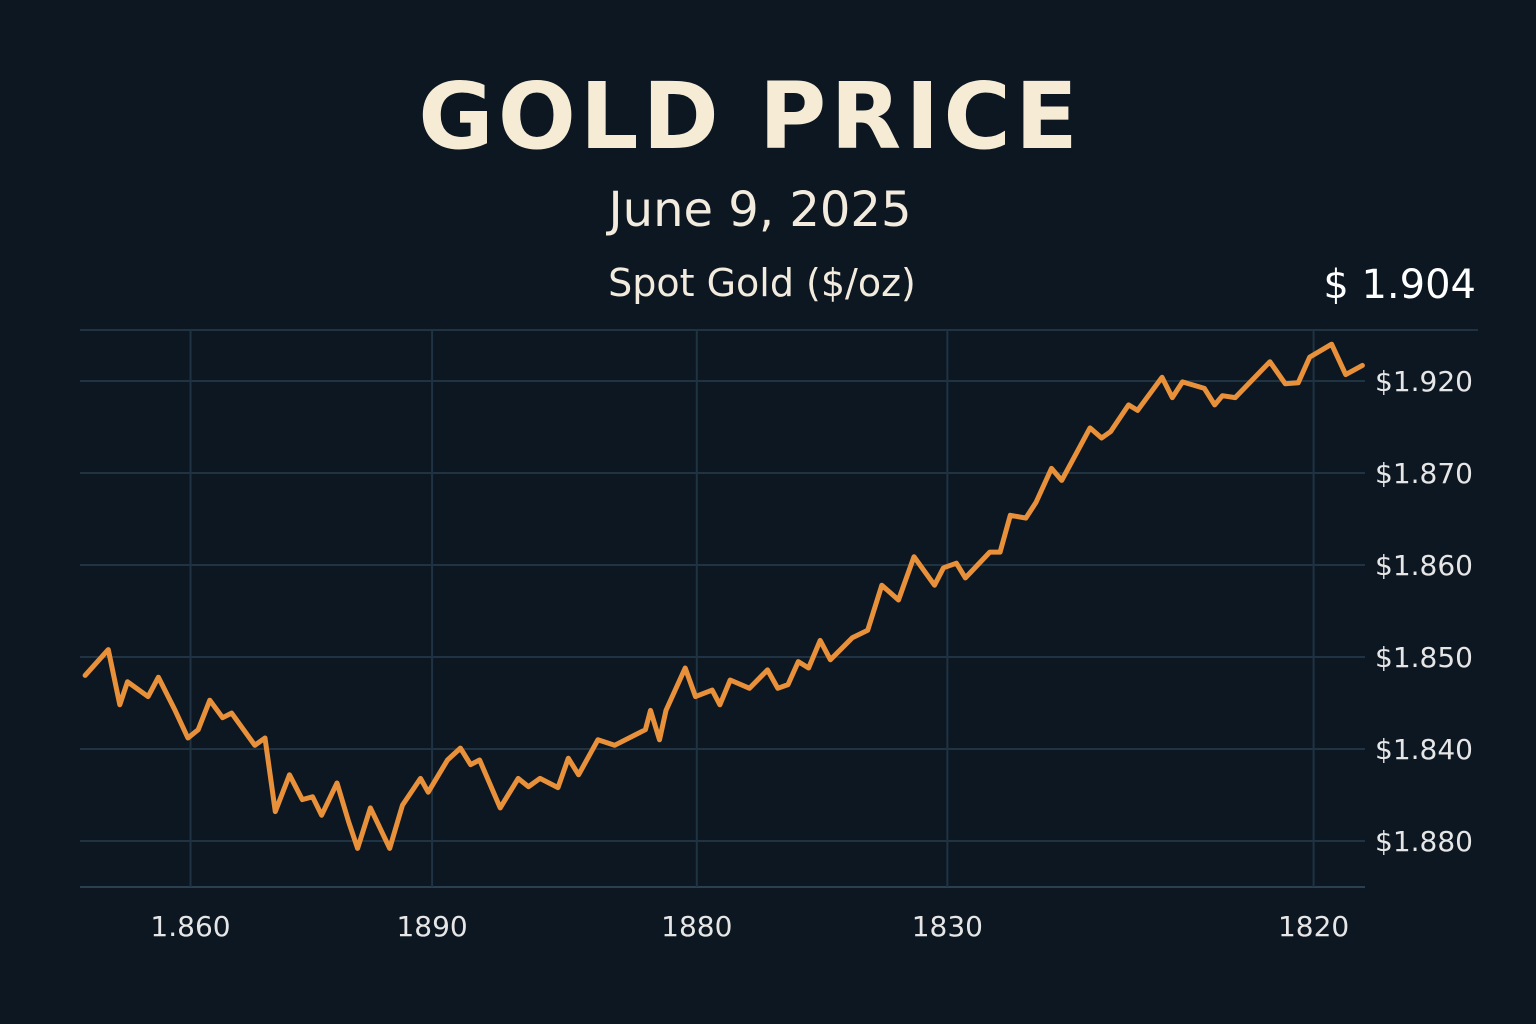 The height and width of the screenshot is (1024, 1536). I want to click on x-tick-label: 1820, so click(1313, 926).